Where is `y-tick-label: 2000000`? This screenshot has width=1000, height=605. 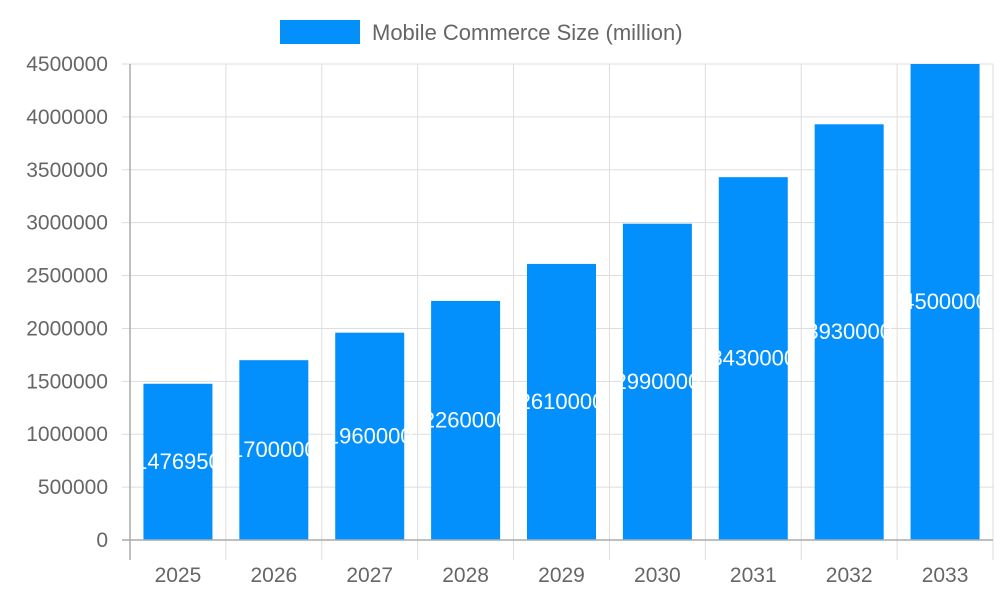
y-tick-label: 2000000 is located at coordinates (67, 328).